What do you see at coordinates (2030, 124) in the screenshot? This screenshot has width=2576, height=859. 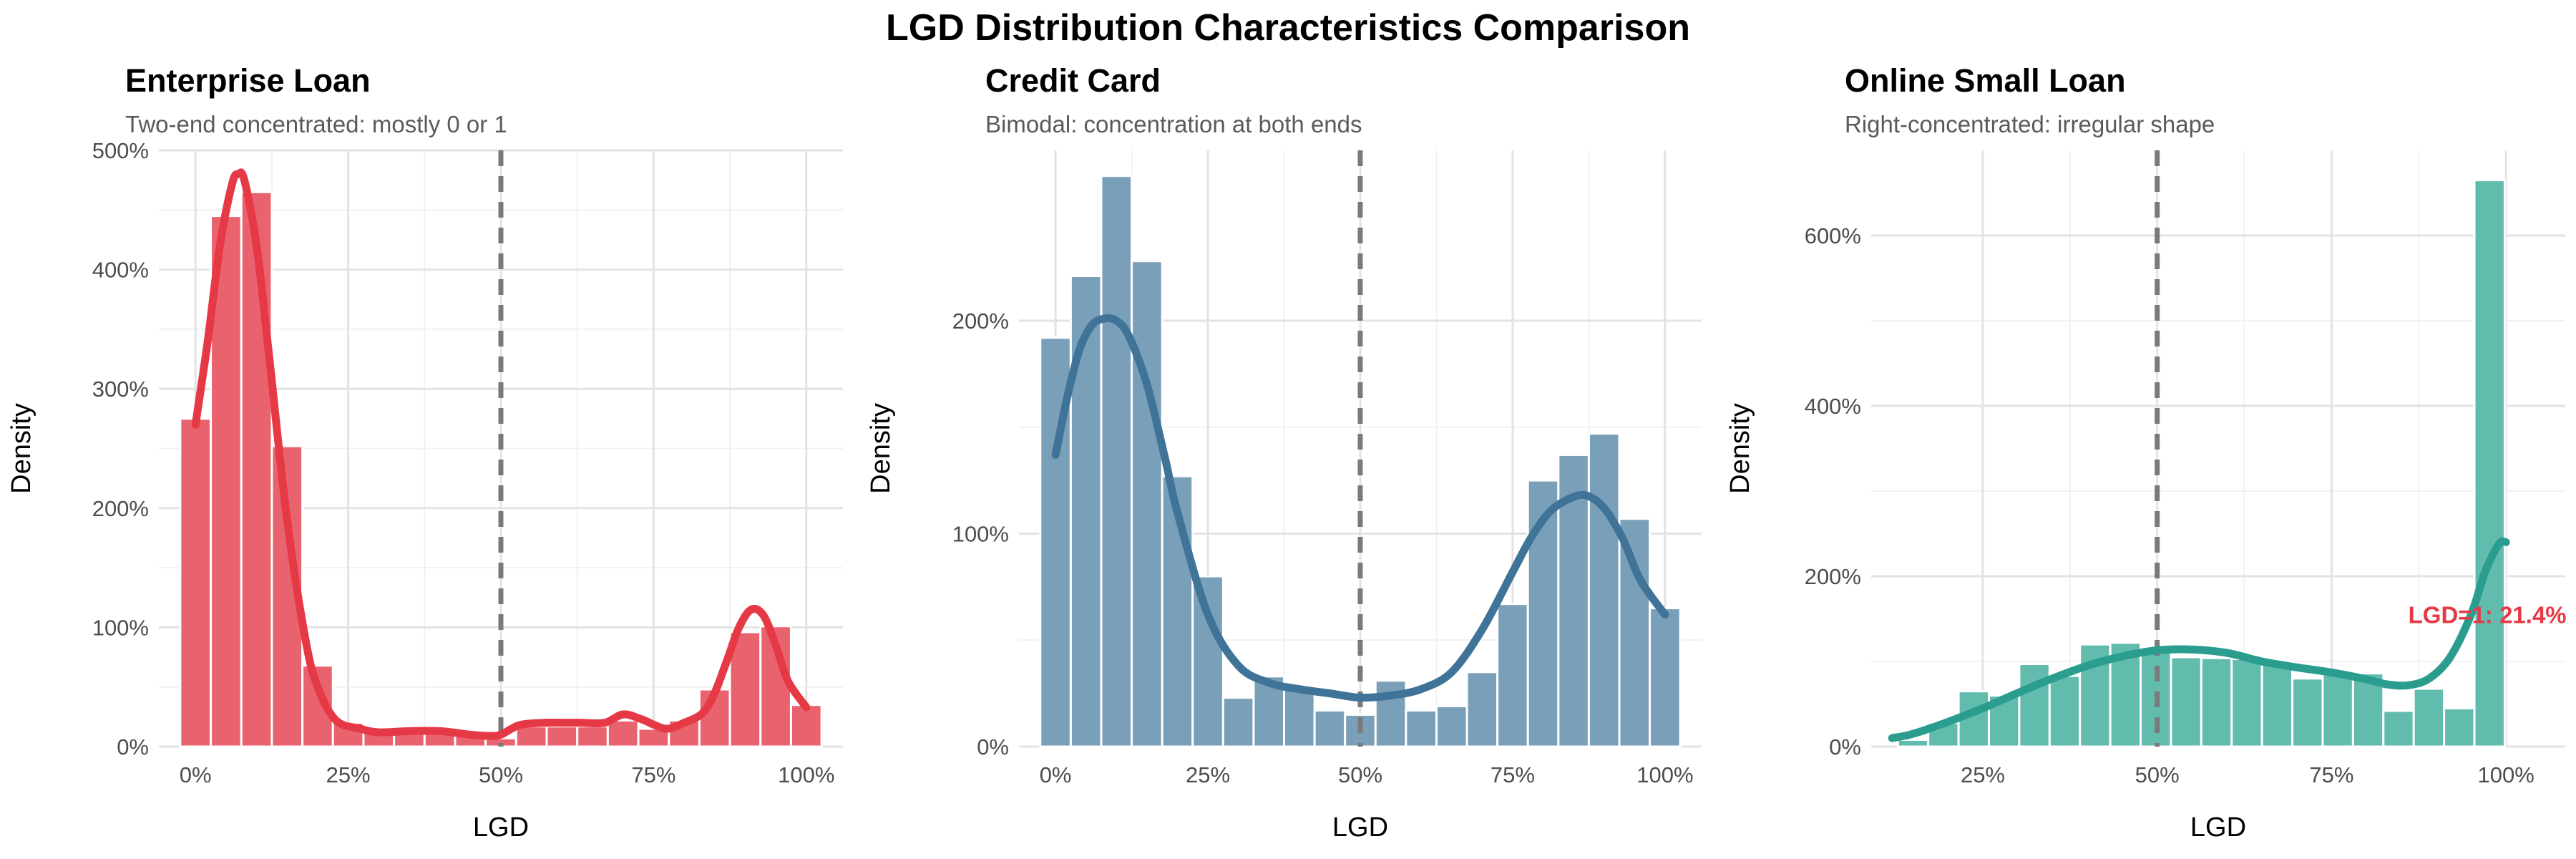 I see `panel-subtitle: Right-concentrated: irregular shape` at bounding box center [2030, 124].